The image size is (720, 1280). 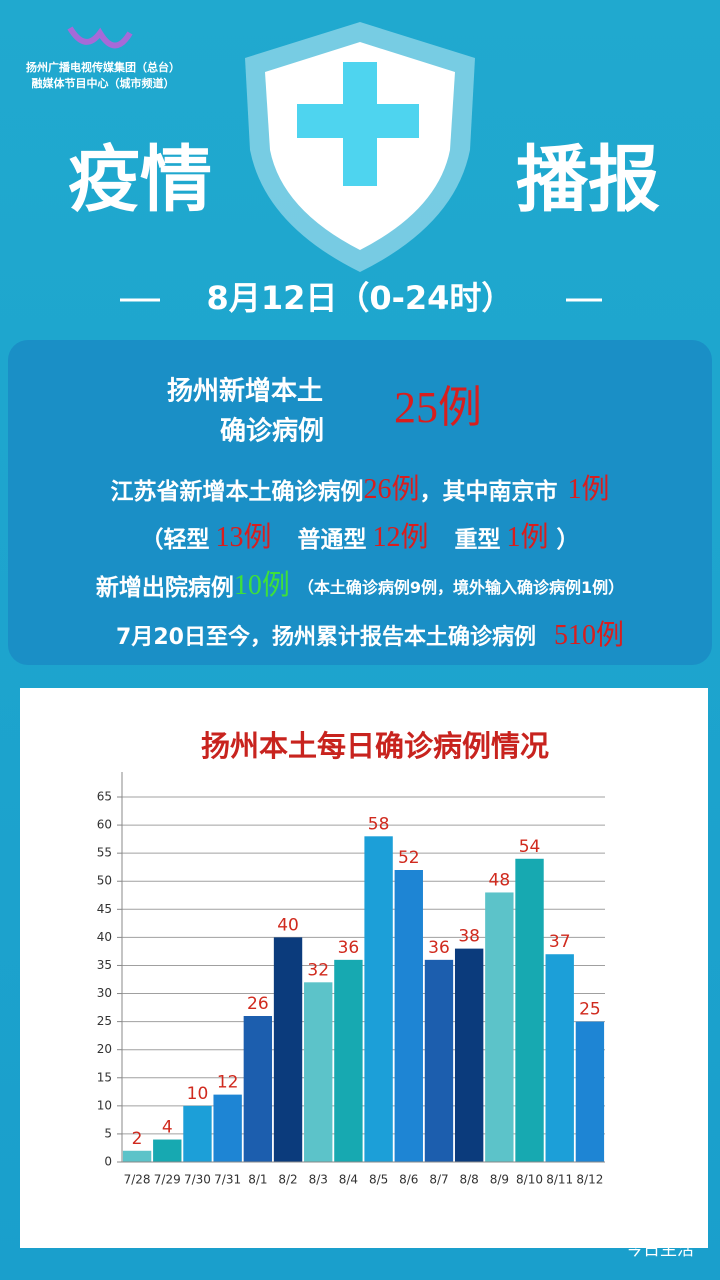 I want to click on summary-line: 7月20日至今，扬州累计报告本土确诊病例 510例, so click(x=370, y=635).